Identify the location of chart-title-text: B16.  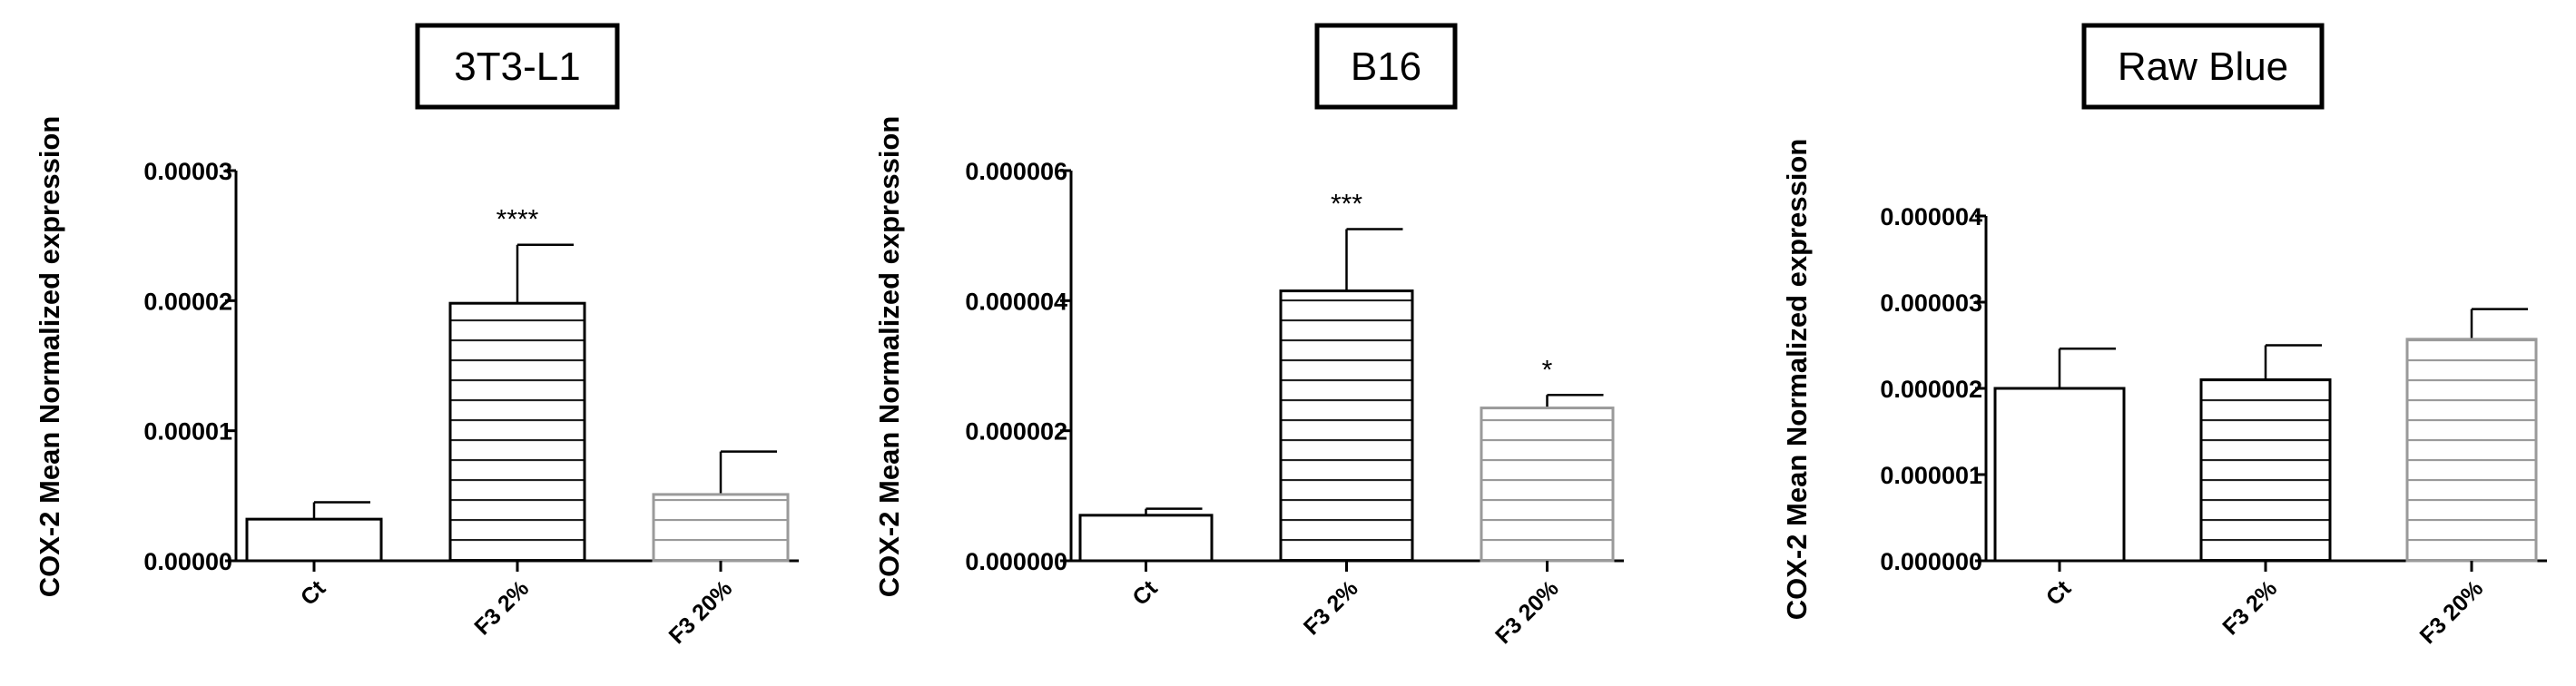
(1386, 66).